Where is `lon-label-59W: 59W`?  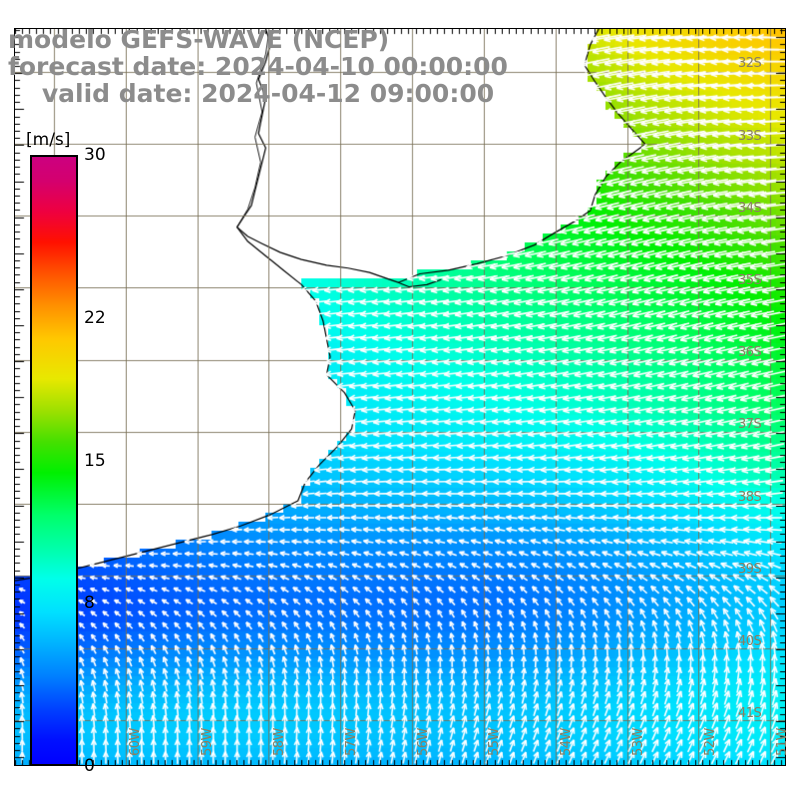 lon-label-59W: 59W is located at coordinates (208, 742).